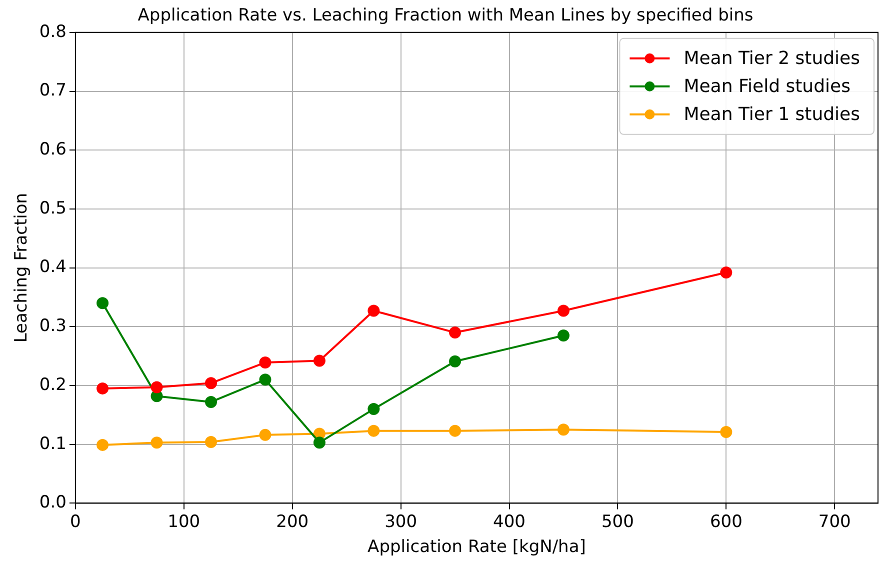 This screenshot has height=566, width=885. Describe the element at coordinates (52, 384) in the screenshot. I see `y-tick-label: 0.2` at that location.